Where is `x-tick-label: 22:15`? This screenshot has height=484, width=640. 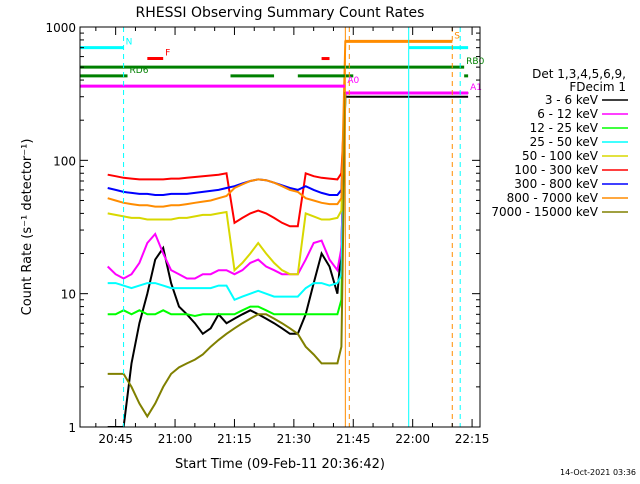
x-tick-label: 22:15 is located at coordinates (472, 439).